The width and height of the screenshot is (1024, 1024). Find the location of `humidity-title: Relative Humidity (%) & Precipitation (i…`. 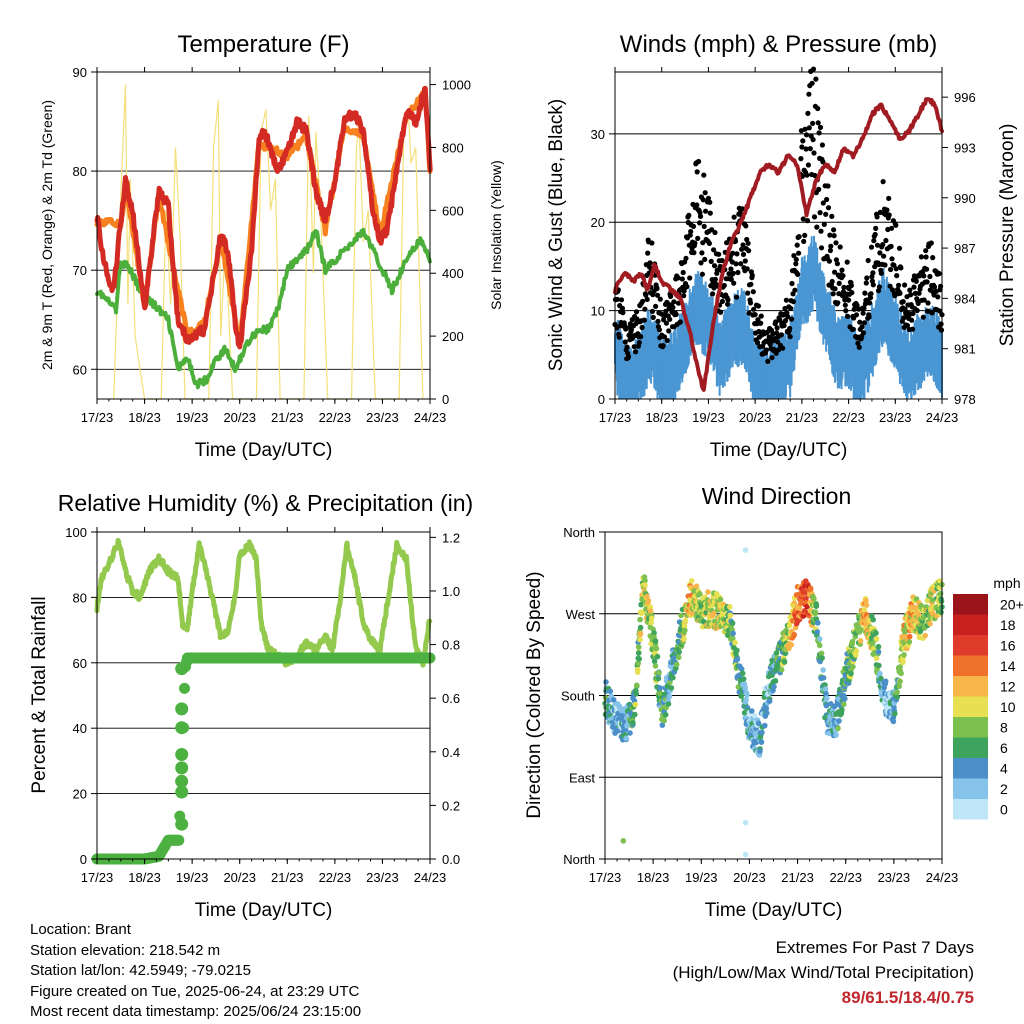

humidity-title: Relative Humidity (%) & Precipitation (i… is located at coordinates (265, 503).